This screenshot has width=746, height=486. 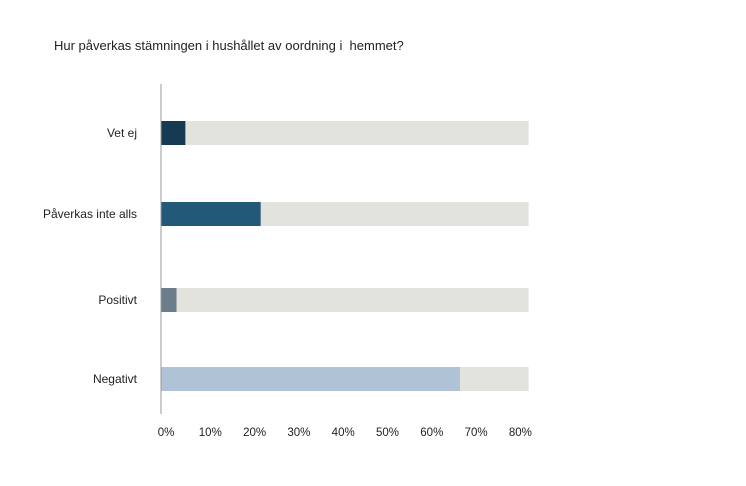 I want to click on x-tick-label: 60%, so click(x=431, y=433).